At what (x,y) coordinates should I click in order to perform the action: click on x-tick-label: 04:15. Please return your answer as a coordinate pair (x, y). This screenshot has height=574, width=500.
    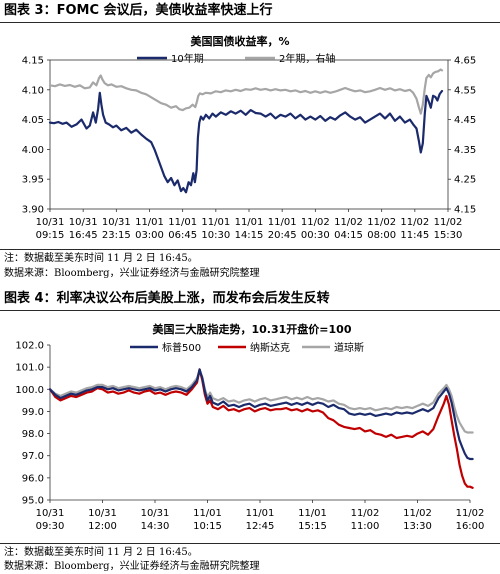
    Looking at the image, I should click on (348, 235).